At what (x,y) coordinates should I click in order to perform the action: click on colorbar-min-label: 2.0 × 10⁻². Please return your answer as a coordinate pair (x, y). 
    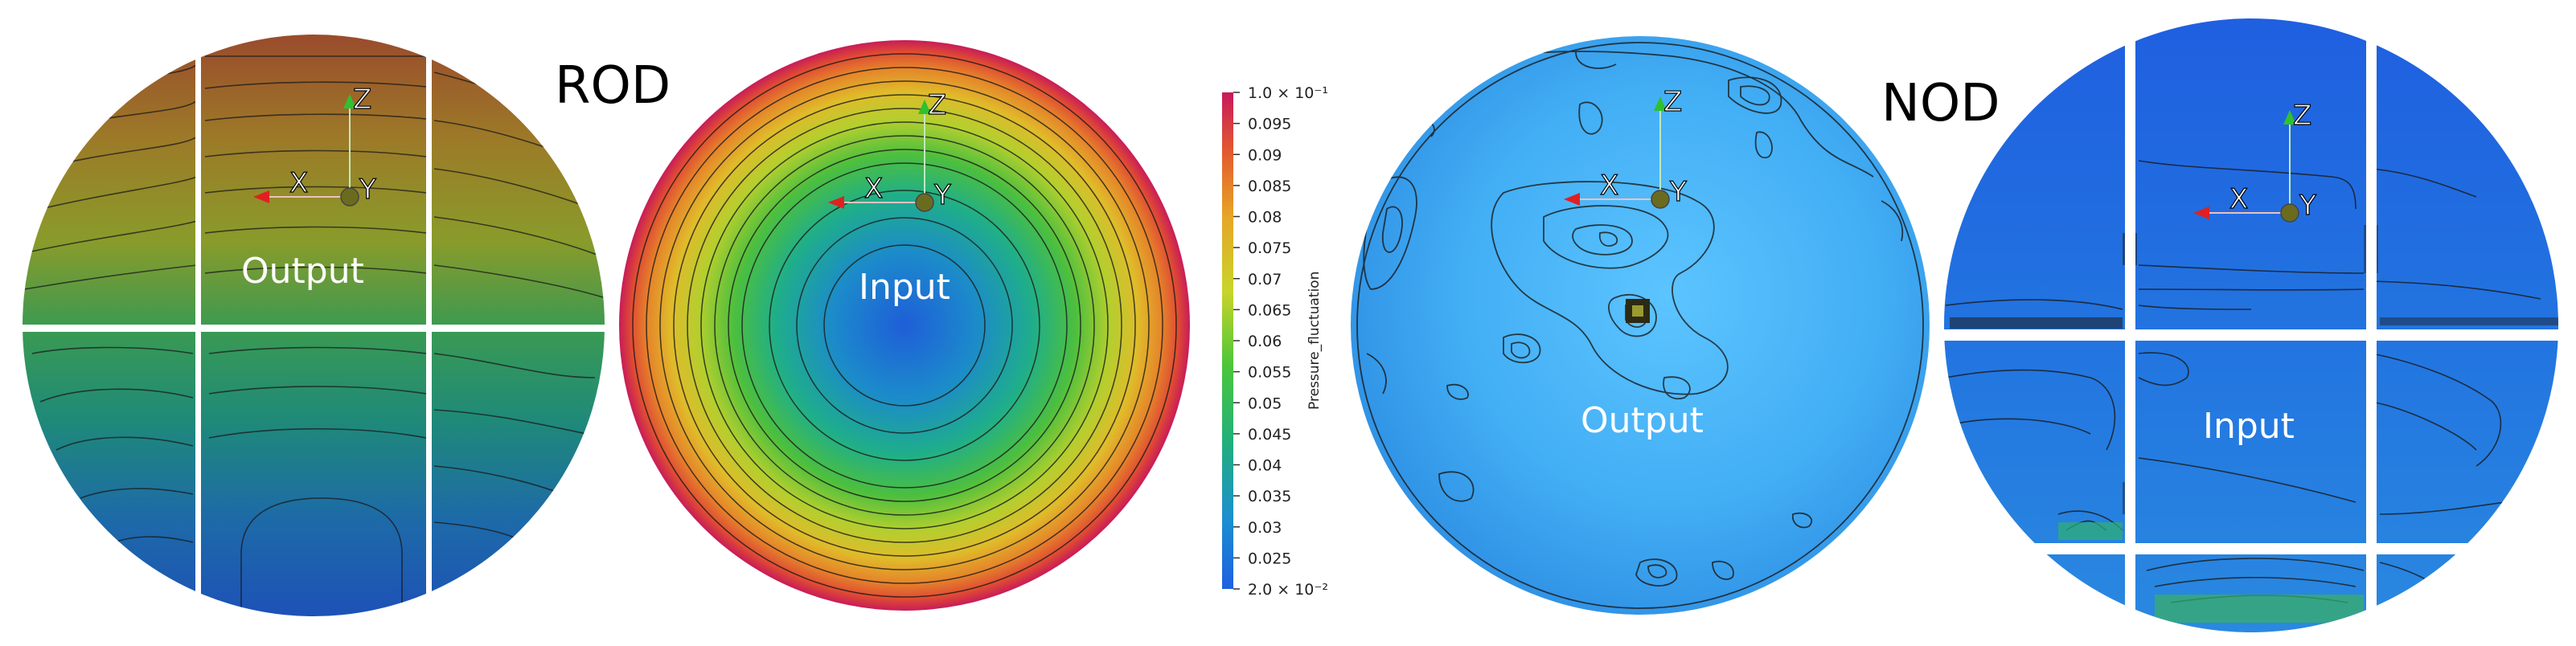
    Looking at the image, I should click on (1288, 590).